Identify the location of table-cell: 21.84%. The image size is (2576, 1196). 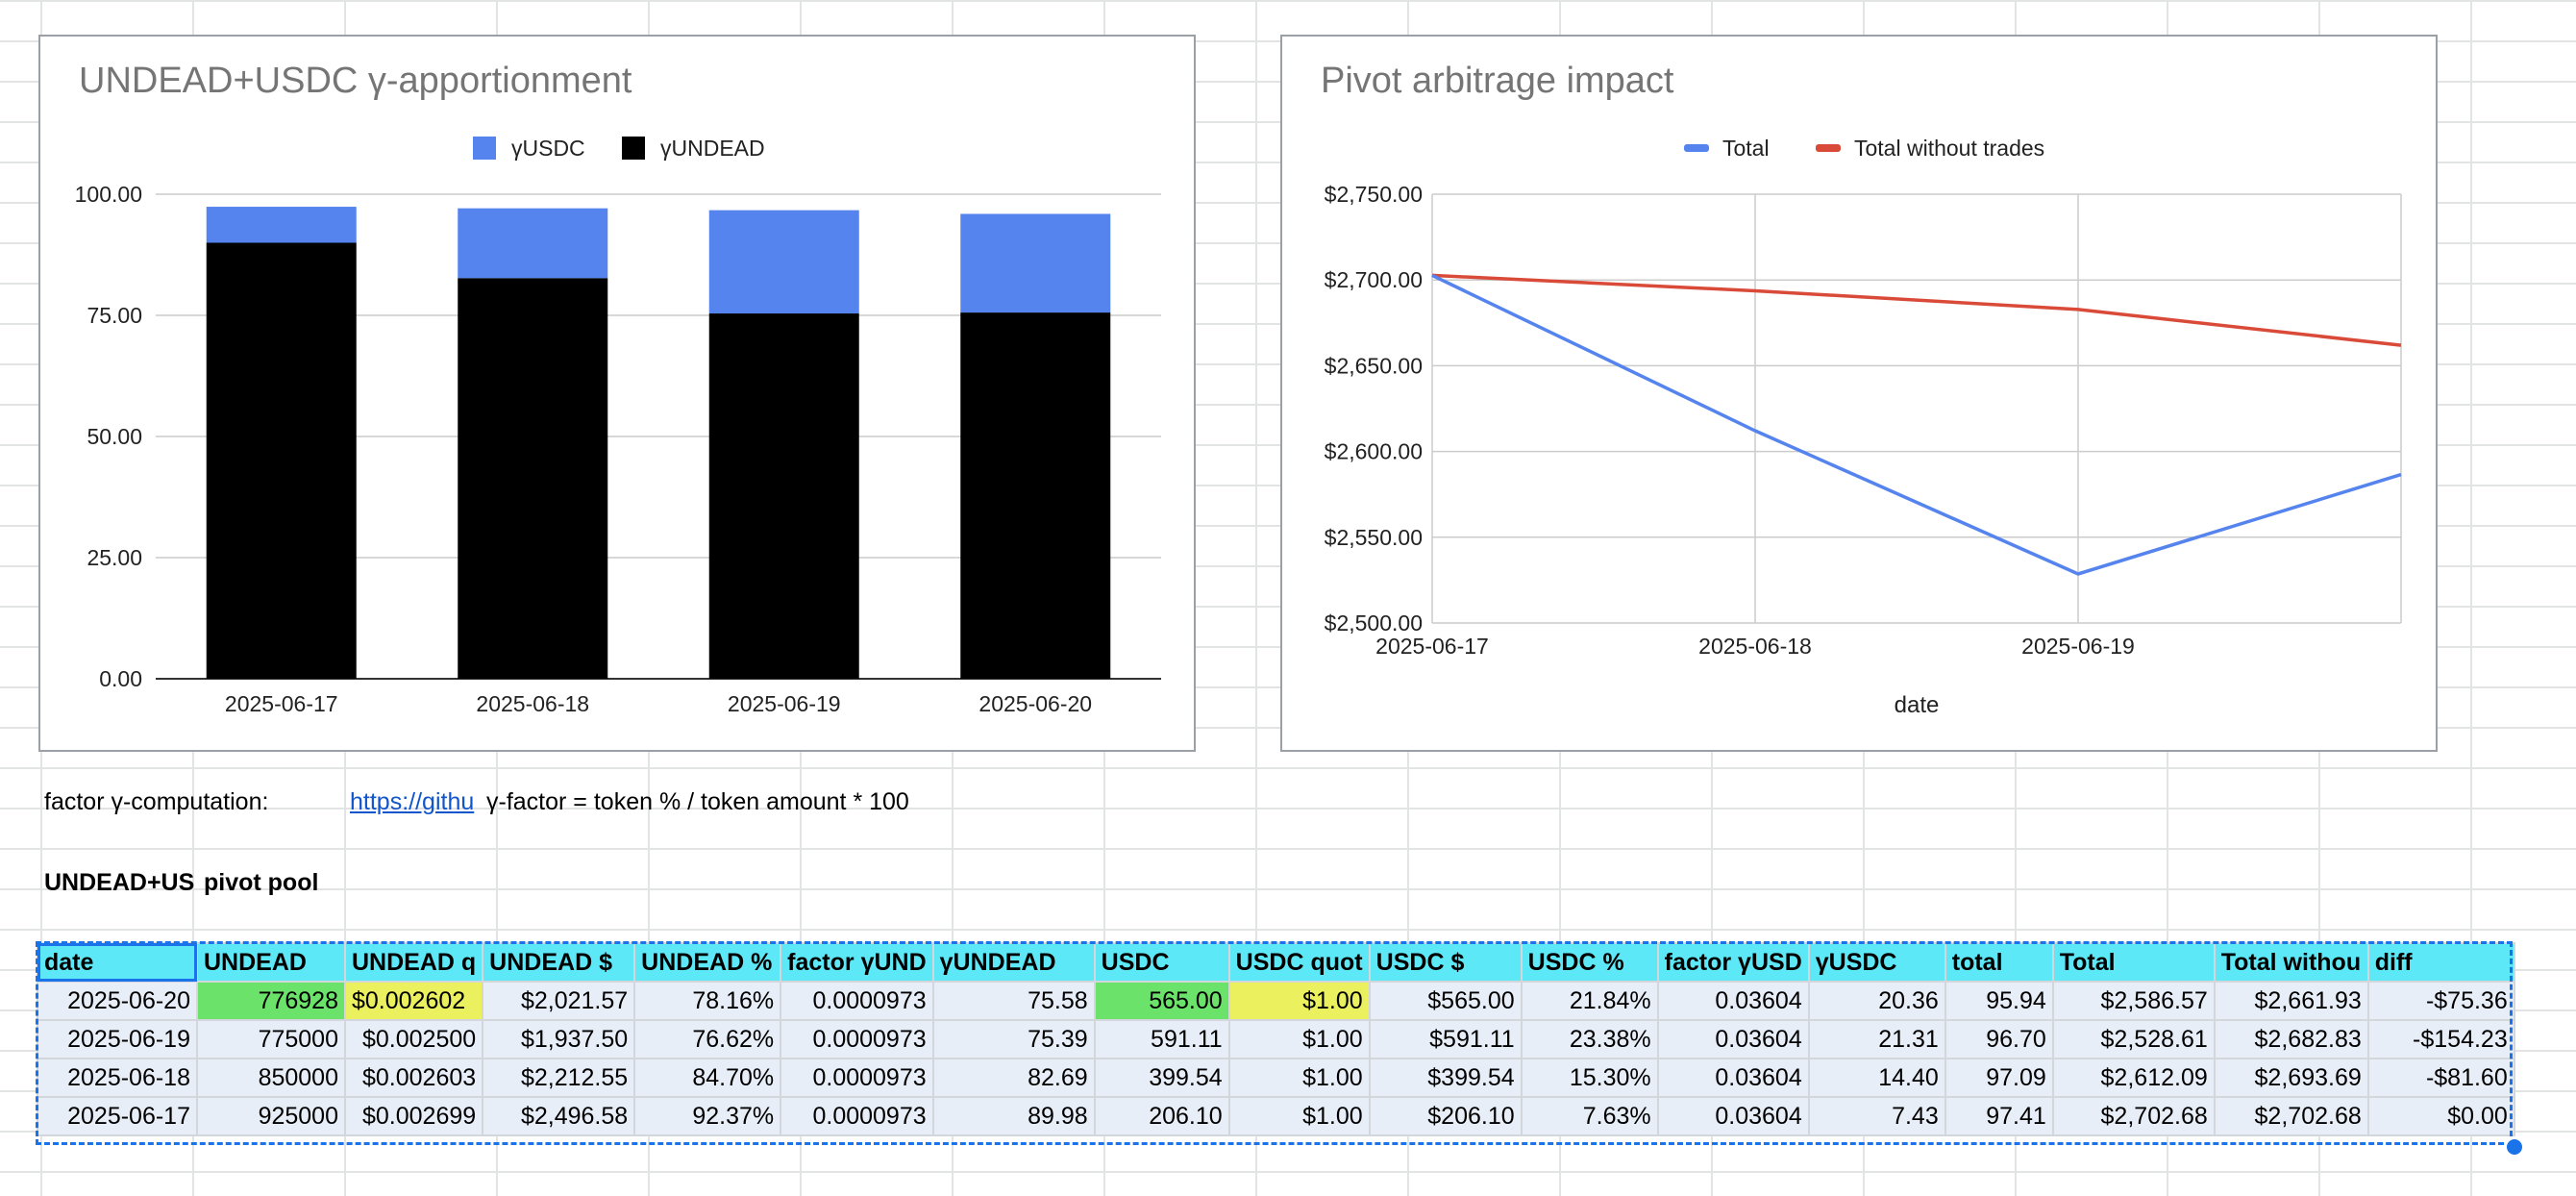
(1589, 1001).